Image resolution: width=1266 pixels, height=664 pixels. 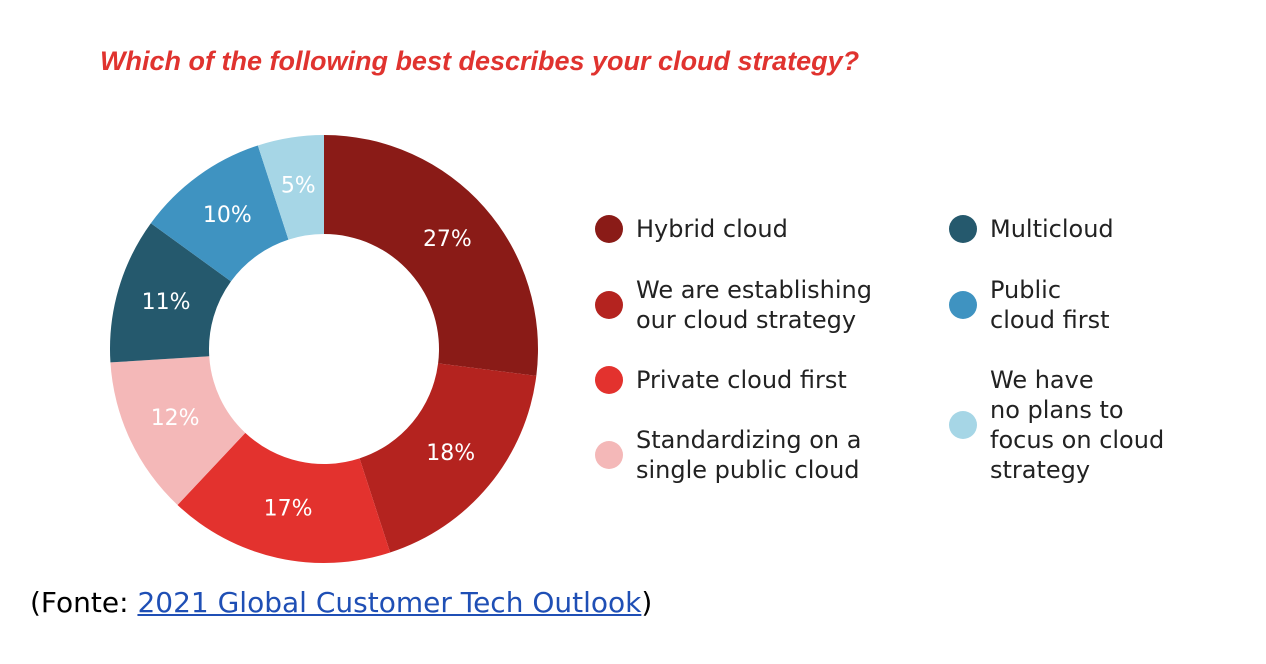 What do you see at coordinates (741, 380) in the screenshot?
I see `legend-label: Private cloud first` at bounding box center [741, 380].